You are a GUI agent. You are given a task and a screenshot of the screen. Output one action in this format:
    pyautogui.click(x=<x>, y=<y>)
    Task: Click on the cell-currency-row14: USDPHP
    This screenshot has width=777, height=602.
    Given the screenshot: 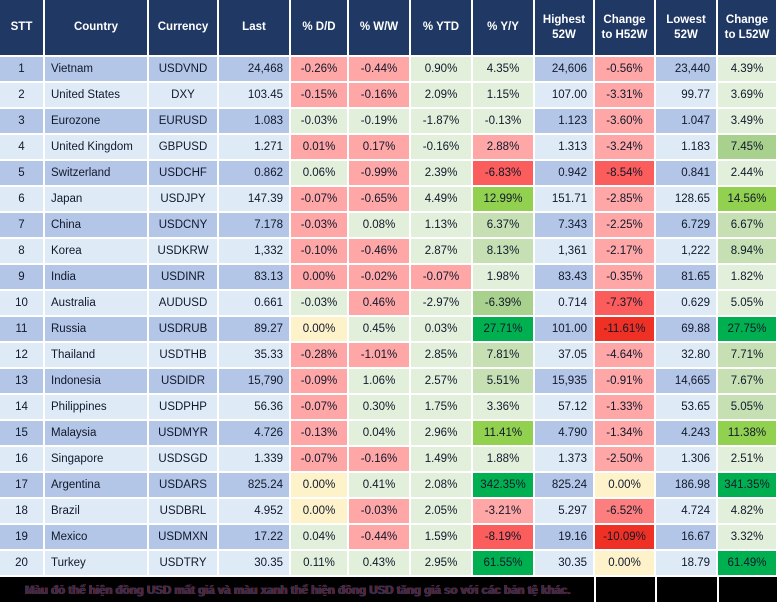 What is the action you would take?
    pyautogui.click(x=183, y=407)
    